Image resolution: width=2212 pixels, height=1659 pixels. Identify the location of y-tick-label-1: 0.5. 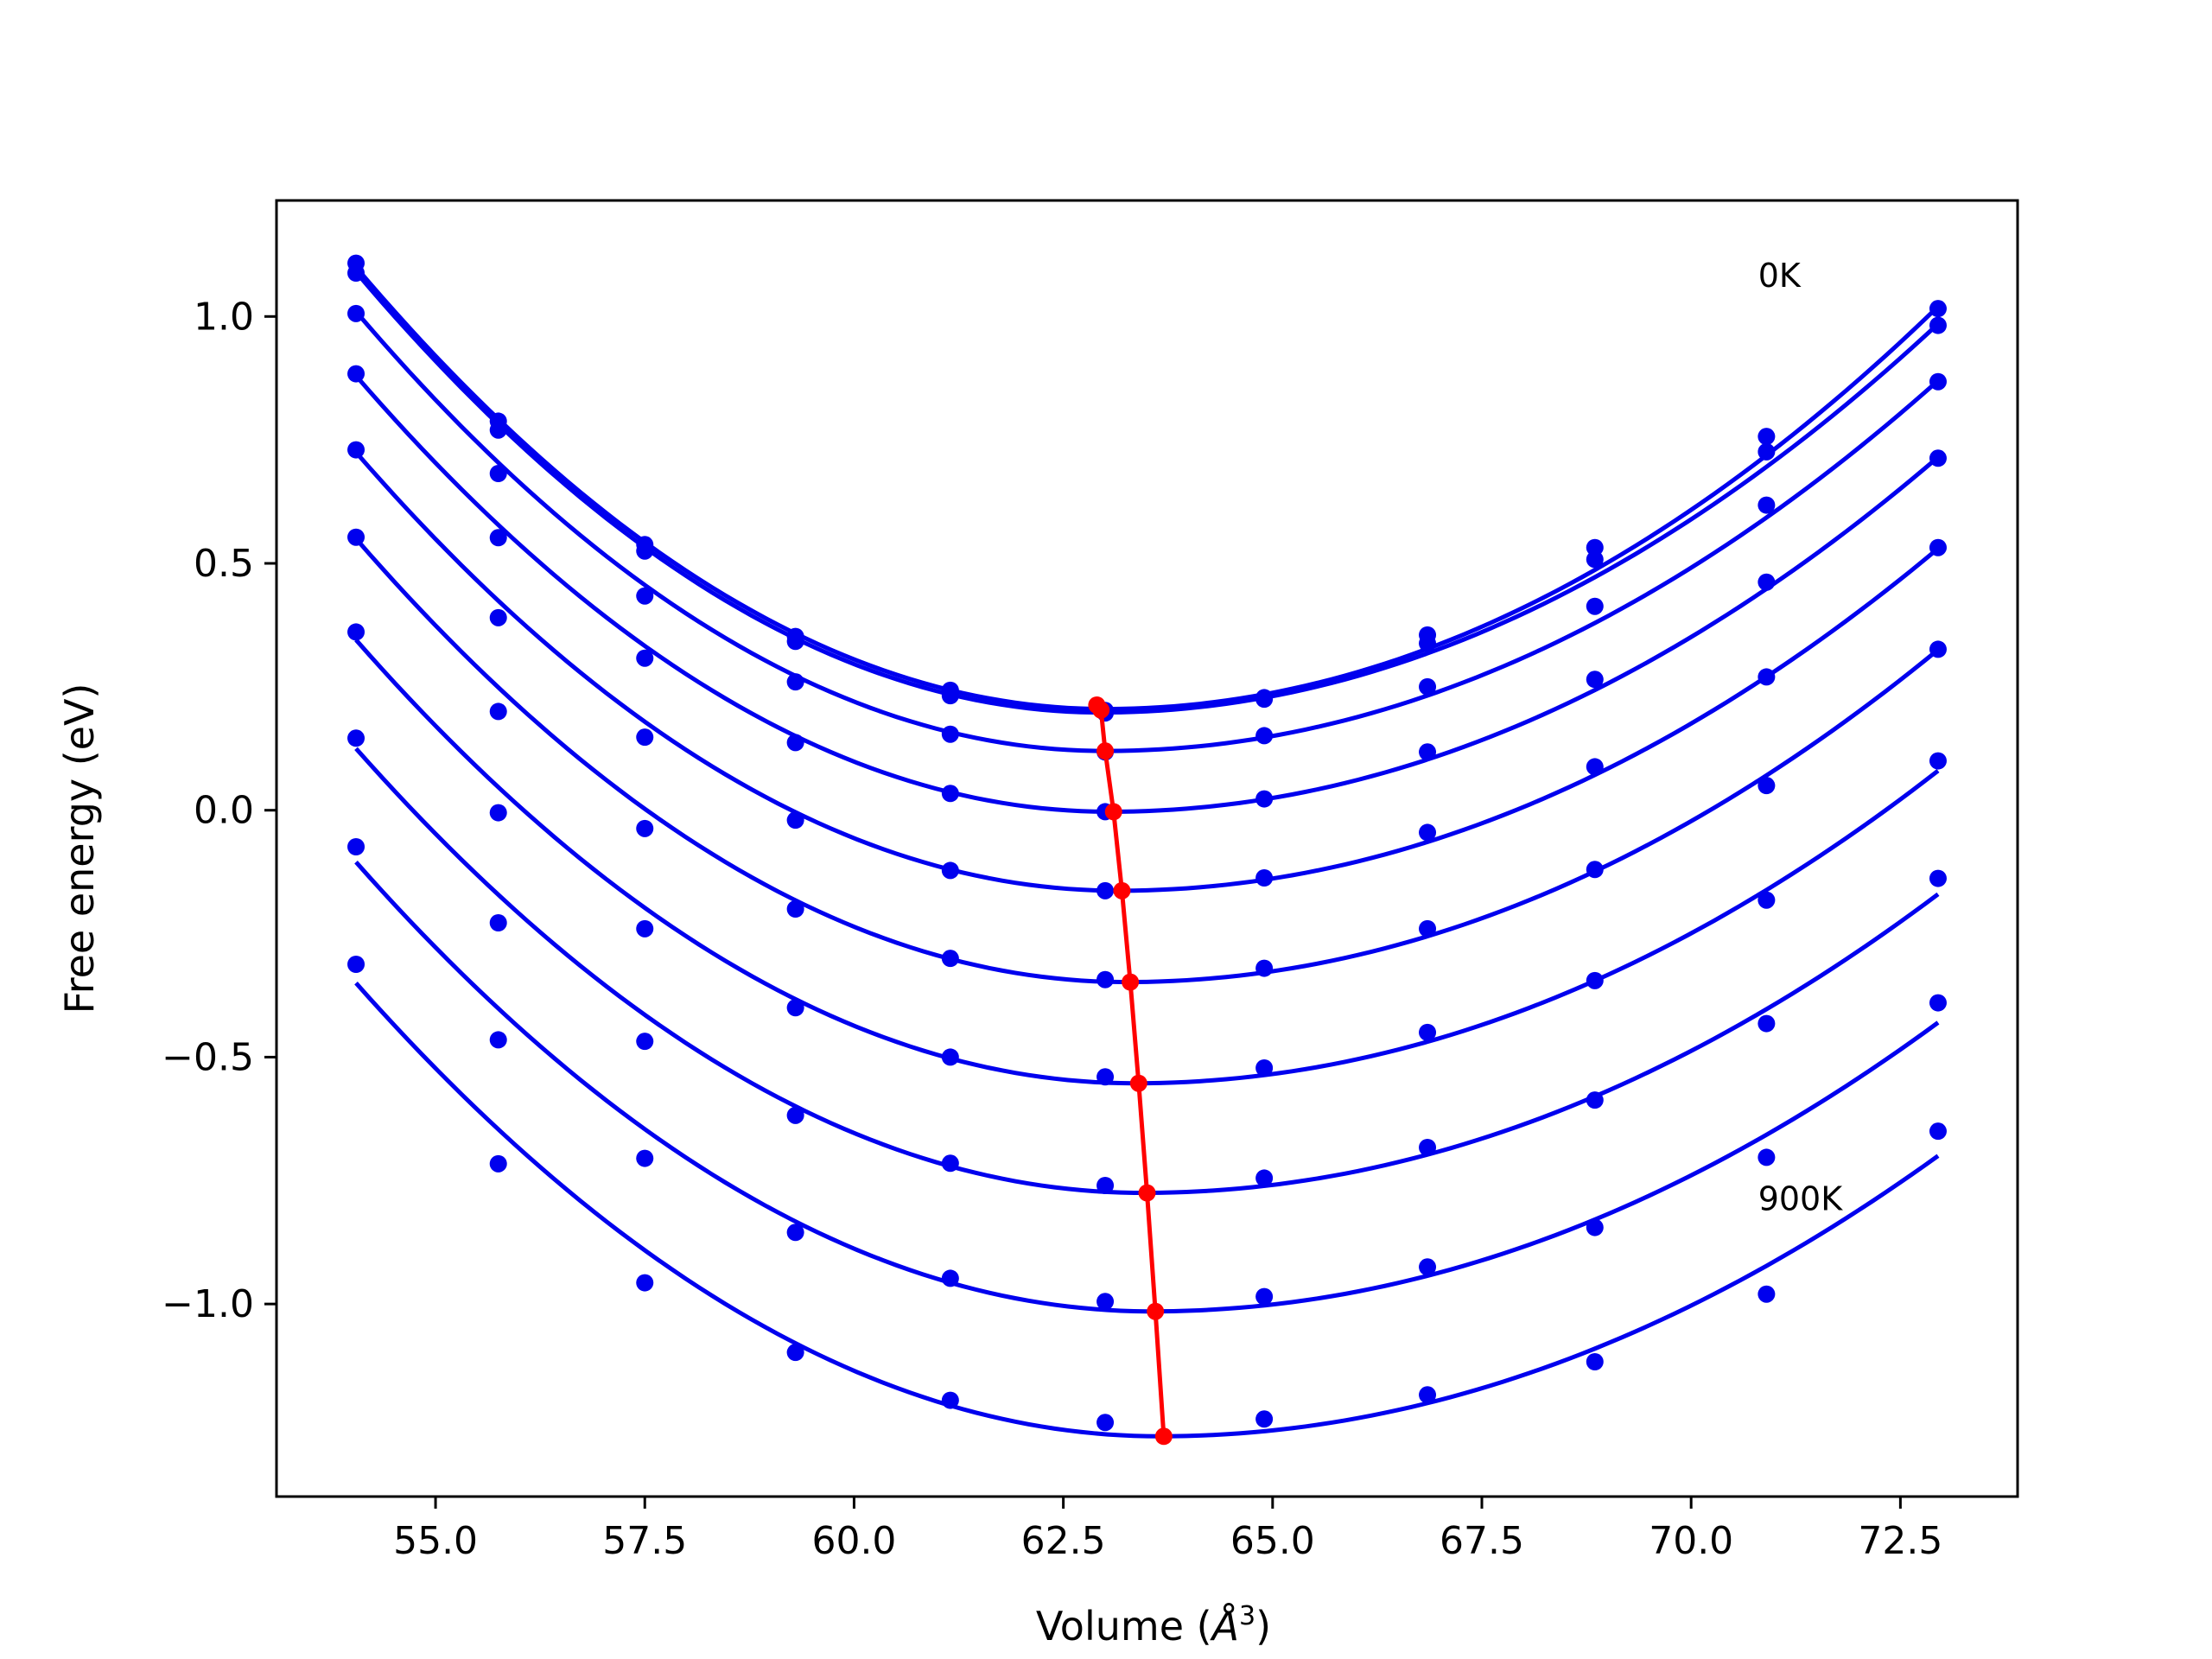
(224, 564).